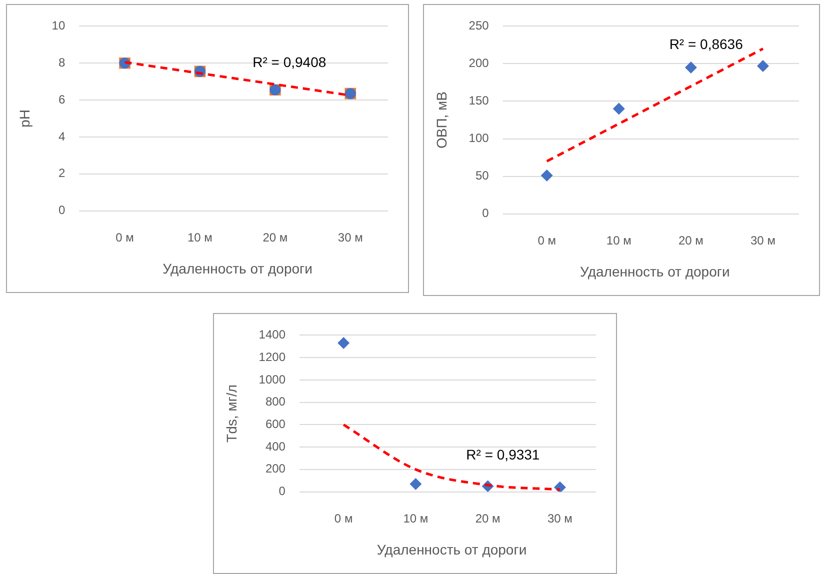  What do you see at coordinates (24, 119) in the screenshot?
I see `y-axis-title: pH` at bounding box center [24, 119].